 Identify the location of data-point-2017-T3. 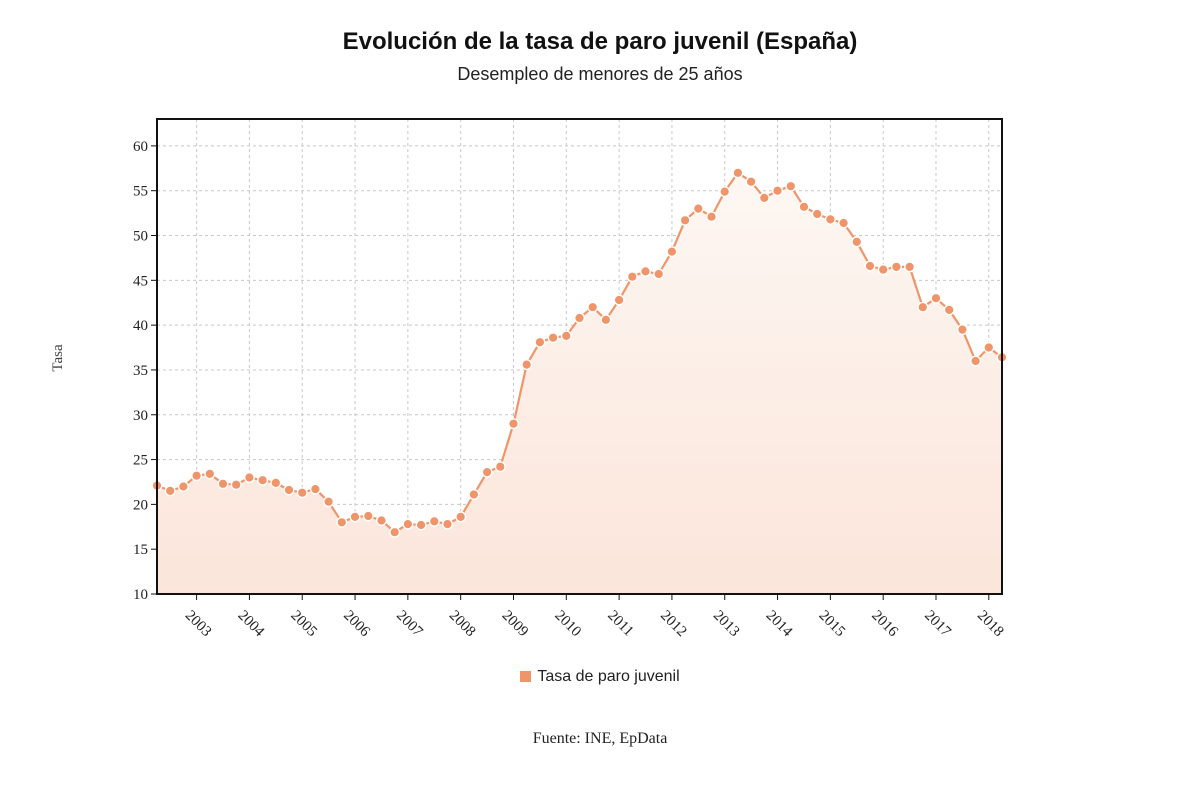
(962, 330).